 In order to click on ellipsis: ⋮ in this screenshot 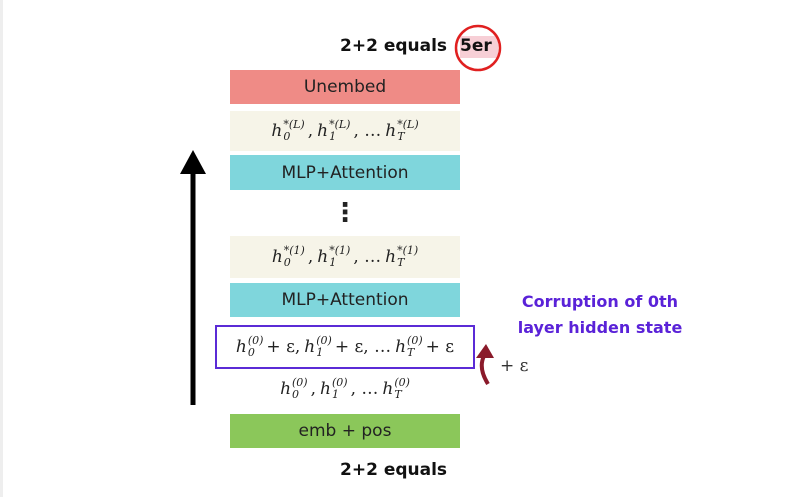, I will do `click(345, 213)`.